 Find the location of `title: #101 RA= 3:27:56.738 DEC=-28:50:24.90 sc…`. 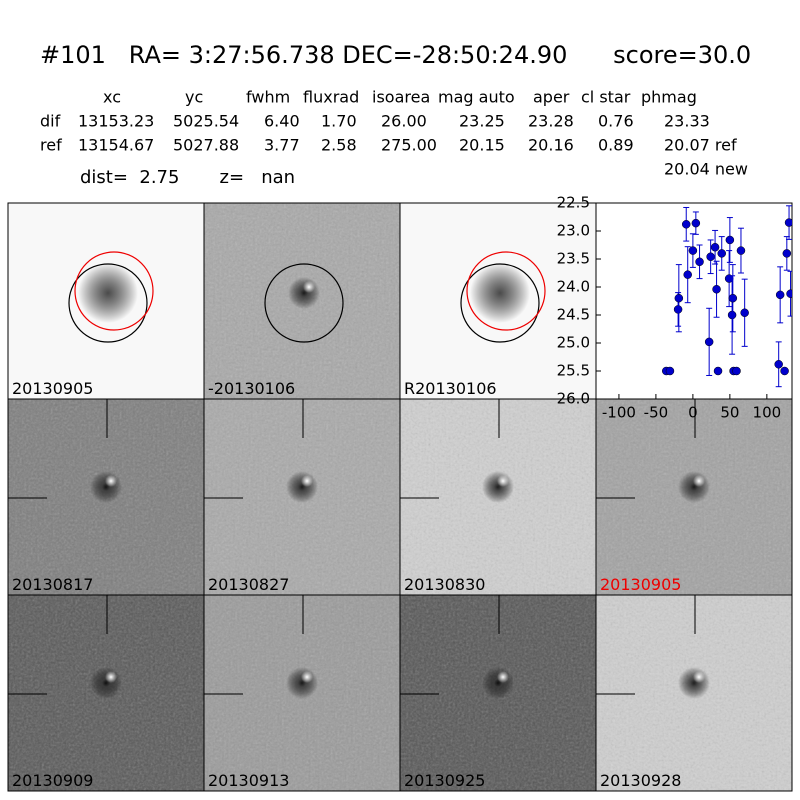

title: #101 RA= 3:27:56.738 DEC=-28:50:24.90 sc… is located at coordinates (395, 55).